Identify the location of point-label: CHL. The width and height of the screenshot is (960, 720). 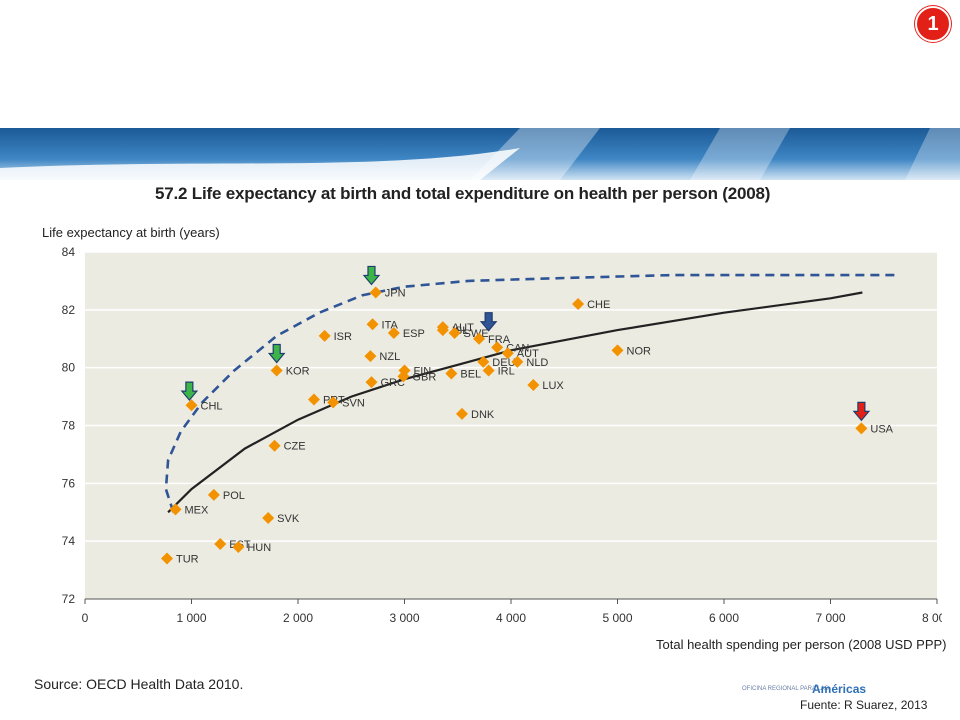
(212, 406).